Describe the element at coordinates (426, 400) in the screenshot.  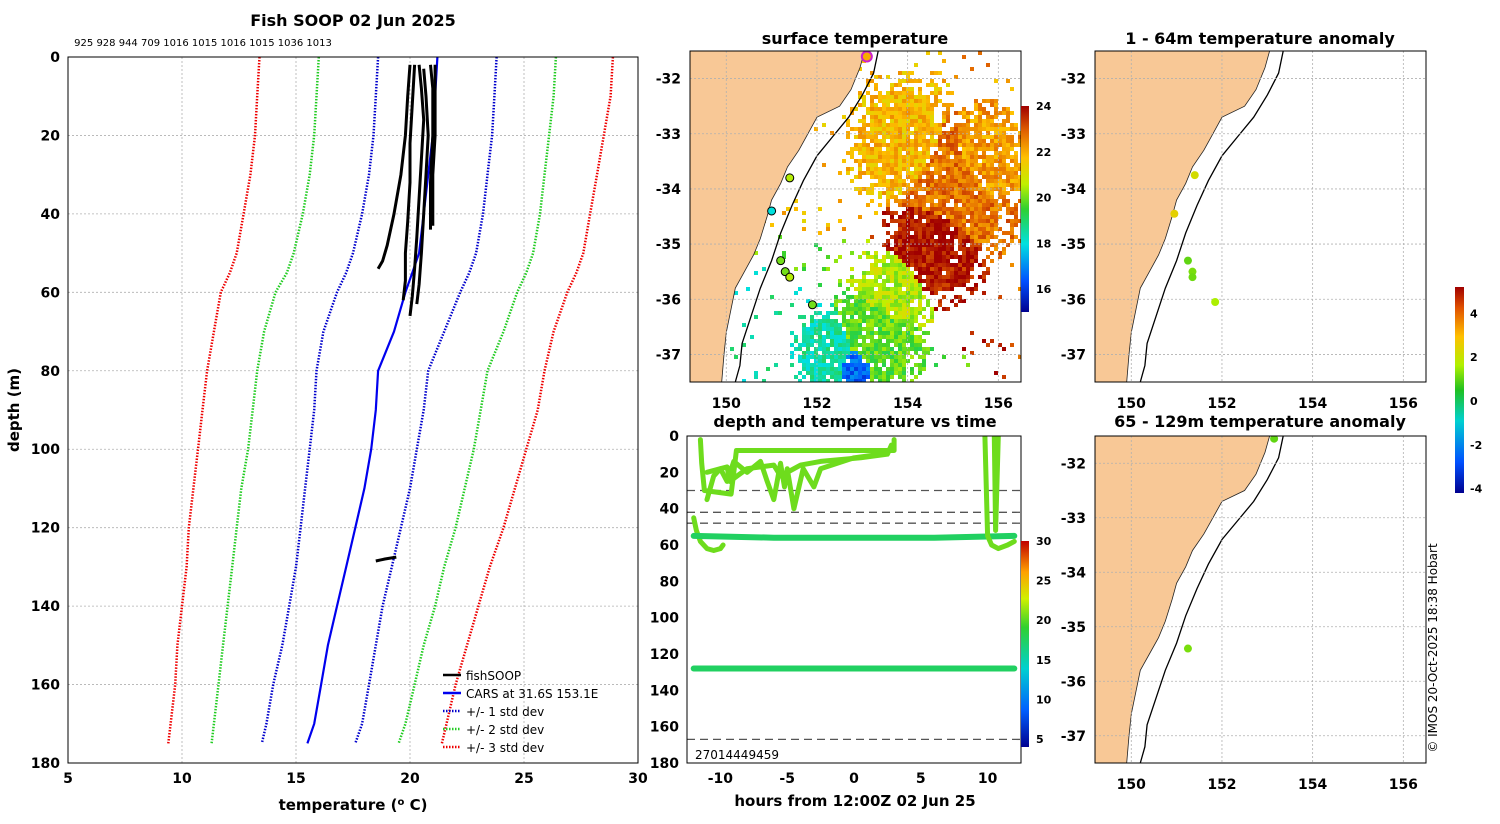
I see `std1-line` at that location.